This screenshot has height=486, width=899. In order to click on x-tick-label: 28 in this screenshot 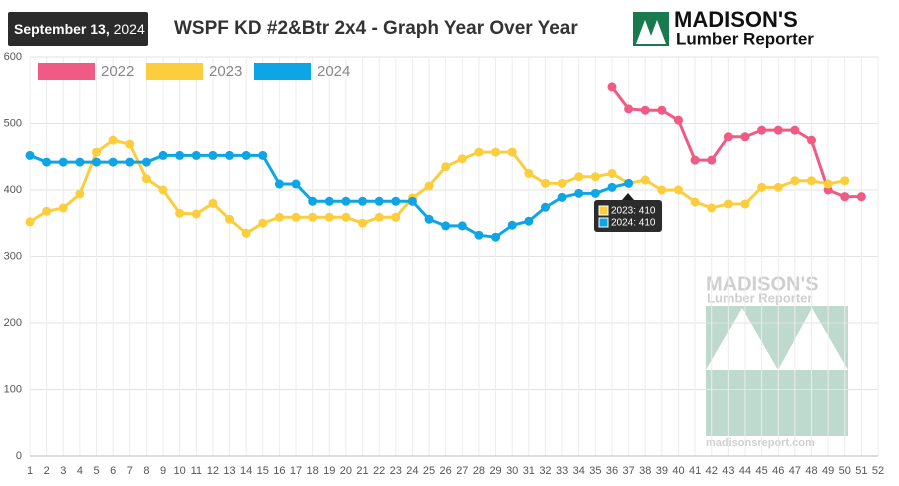, I will do `click(479, 471)`.